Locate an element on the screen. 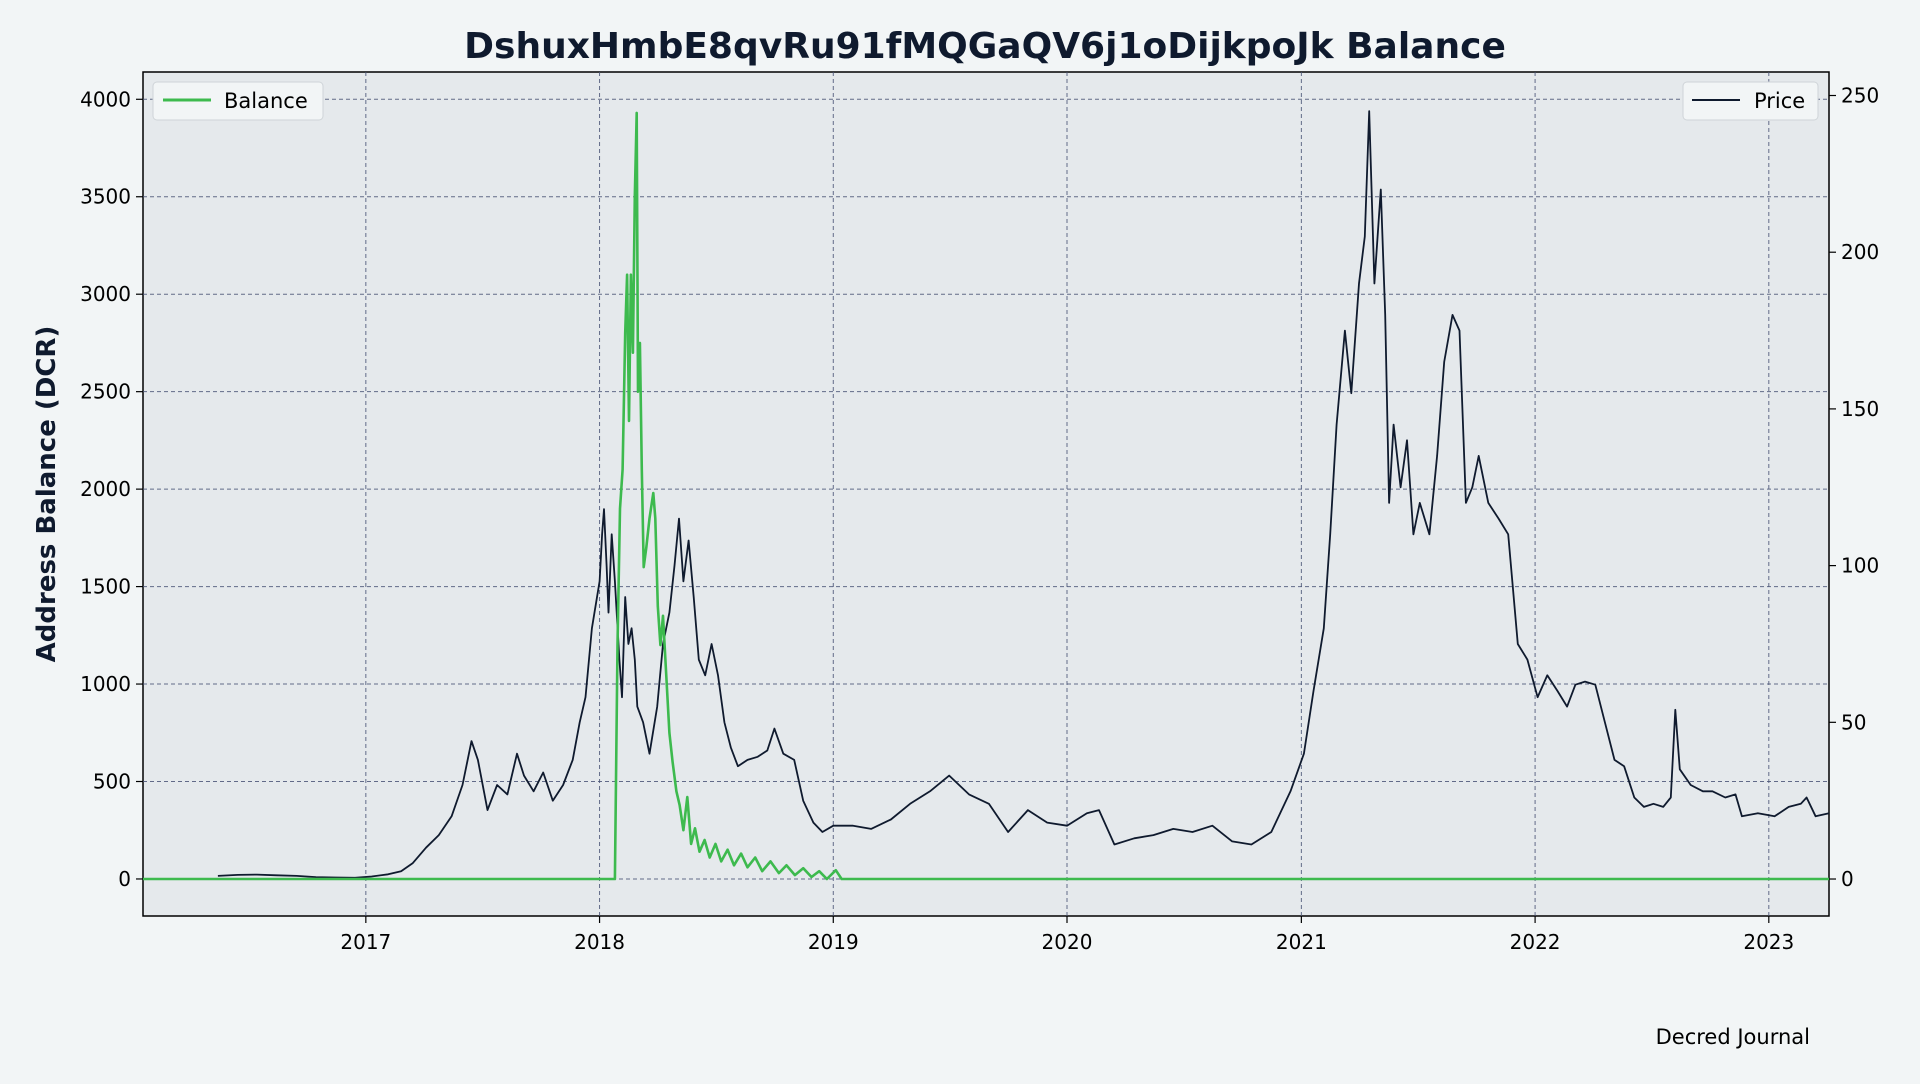 Image resolution: width=1920 pixels, height=1084 pixels. right-tick-label: 150 is located at coordinates (1860, 409).